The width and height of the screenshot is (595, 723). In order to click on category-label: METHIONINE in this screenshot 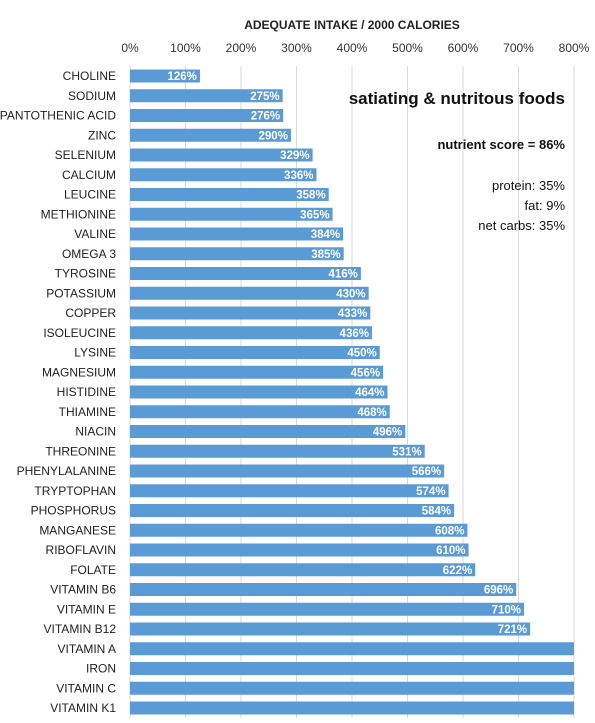, I will do `click(78, 214)`.